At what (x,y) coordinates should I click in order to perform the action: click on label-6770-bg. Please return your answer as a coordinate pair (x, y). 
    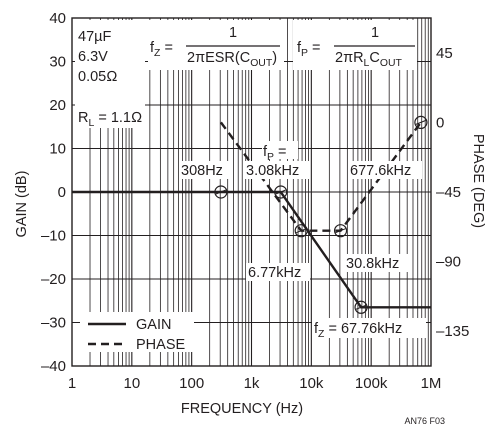
    Looking at the image, I should click on (278, 272).